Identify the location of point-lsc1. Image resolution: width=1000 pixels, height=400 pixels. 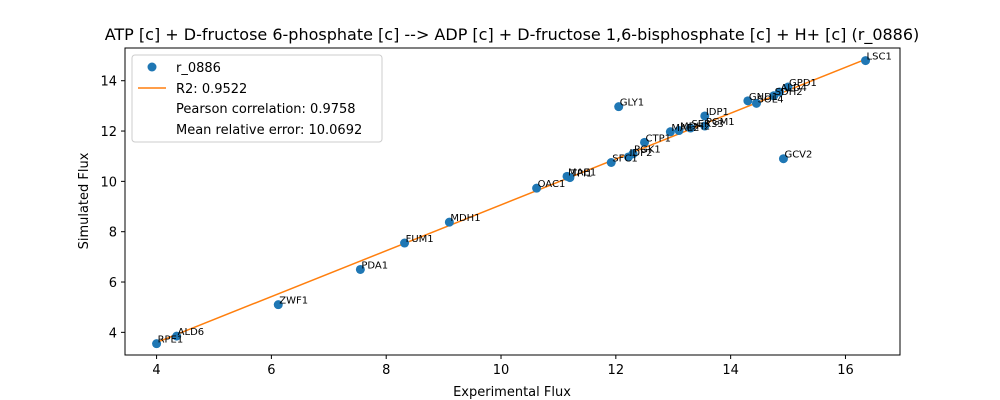
(866, 61).